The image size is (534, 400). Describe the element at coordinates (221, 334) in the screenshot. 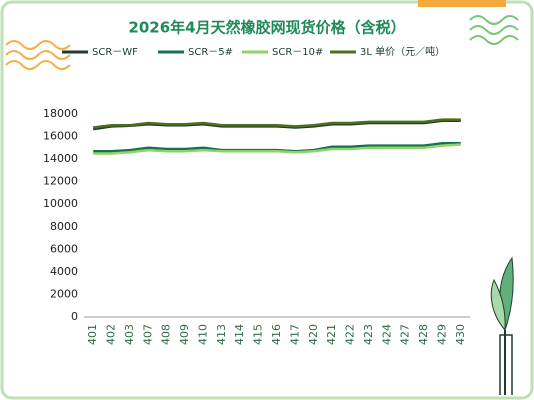

I see `x-tick-label: 413` at that location.